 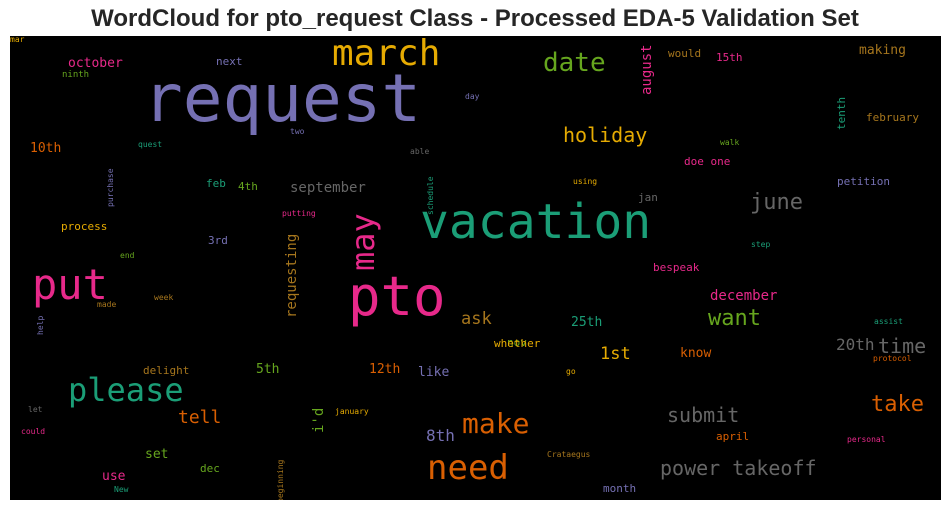 What do you see at coordinates (40, 326) in the screenshot?
I see `word-help: help` at bounding box center [40, 326].